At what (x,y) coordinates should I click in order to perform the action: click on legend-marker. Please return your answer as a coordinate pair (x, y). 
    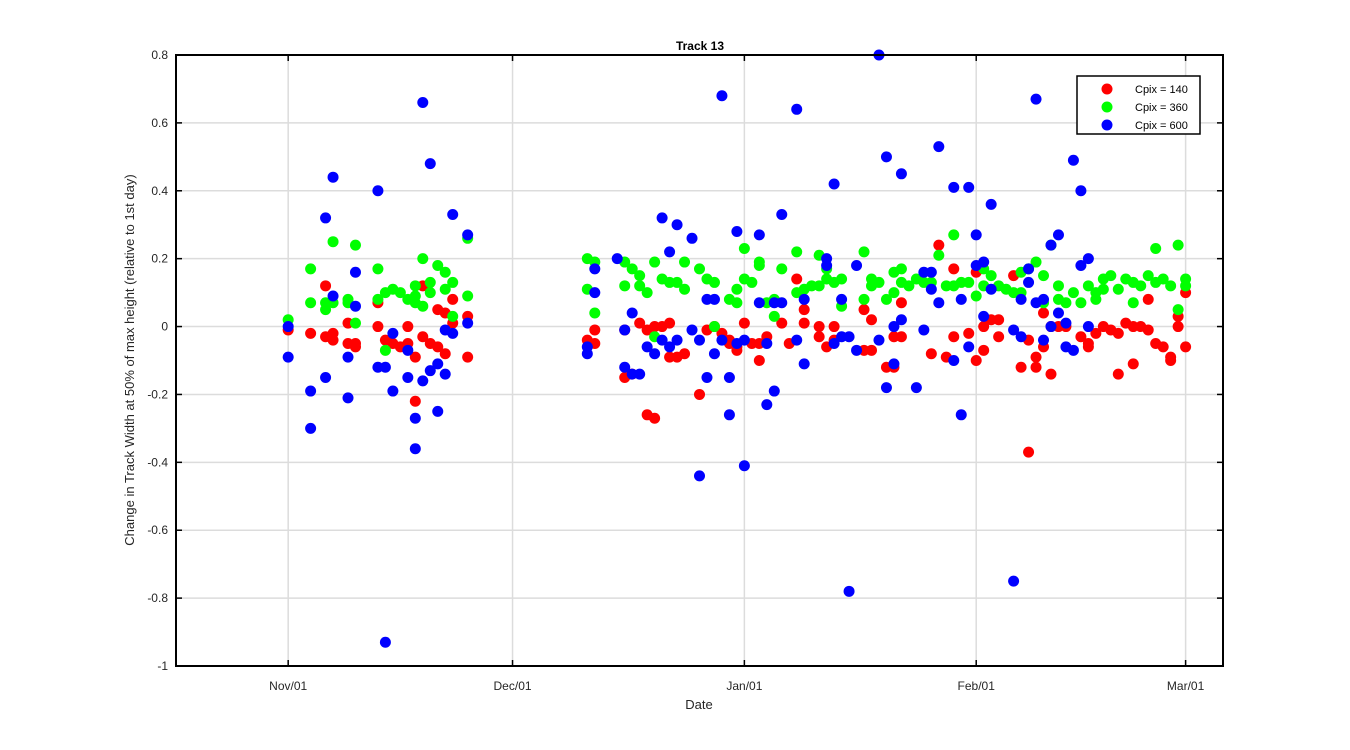
    Looking at the image, I should click on (1107, 89).